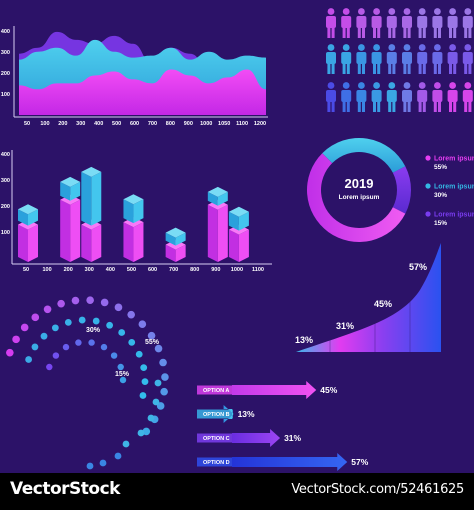  What do you see at coordinates (5, 207) in the screenshot?
I see `y-tick-label: 200` at bounding box center [5, 207].